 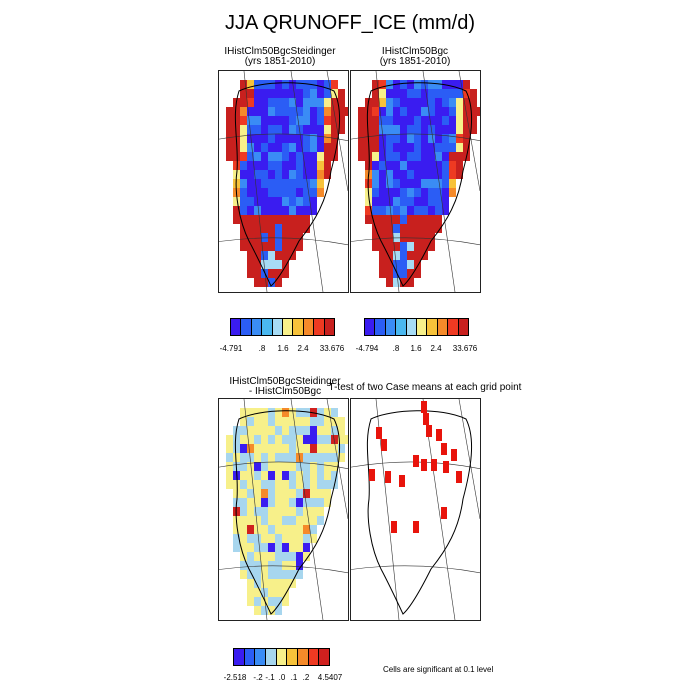 What do you see at coordinates (283, 509) in the screenshot?
I see `map-graticule` at bounding box center [283, 509].